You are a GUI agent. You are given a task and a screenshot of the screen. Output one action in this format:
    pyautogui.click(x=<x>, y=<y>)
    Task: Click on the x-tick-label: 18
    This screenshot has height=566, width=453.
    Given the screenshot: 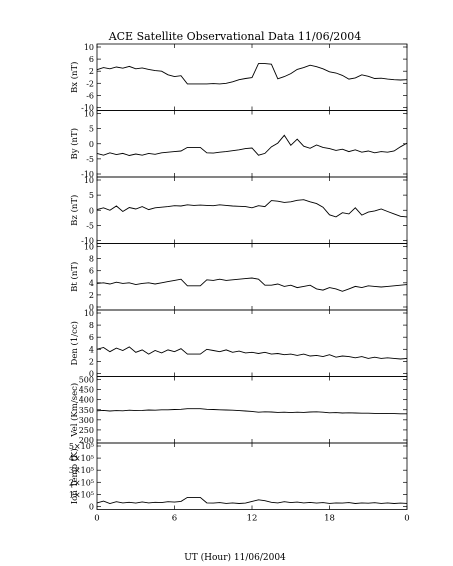 What is the action you would take?
    pyautogui.click(x=329, y=519)
    